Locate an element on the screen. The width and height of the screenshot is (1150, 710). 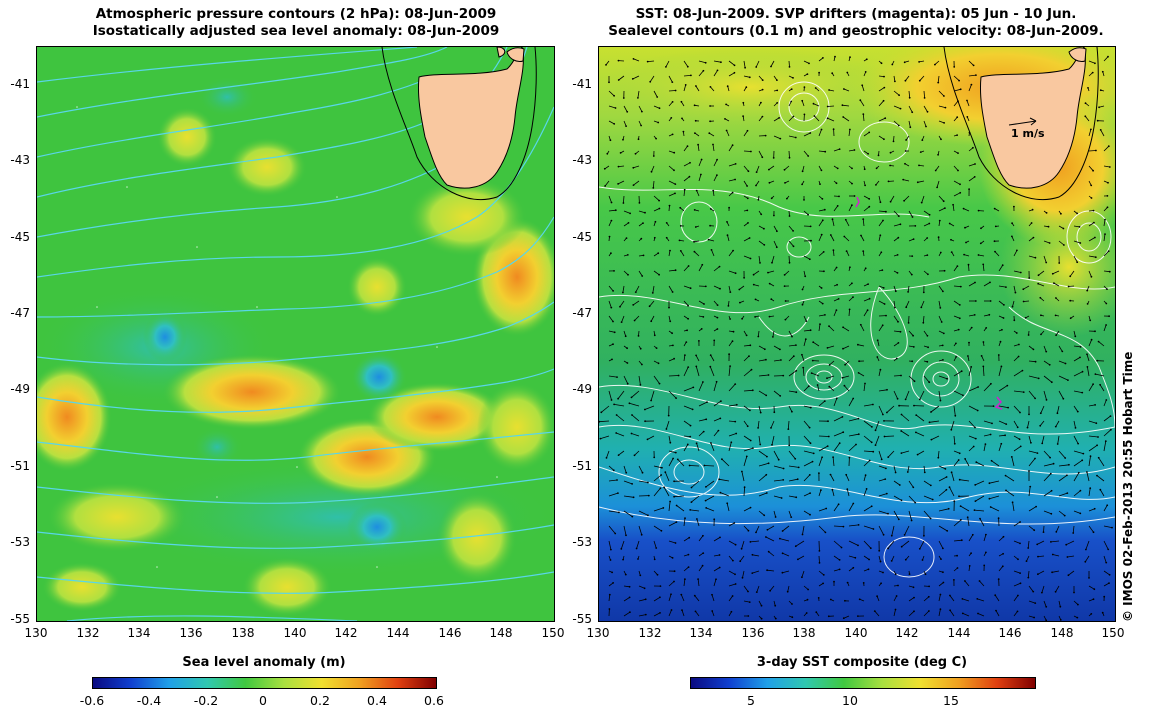
right-x-tick: 144 is located at coordinates (959, 633).